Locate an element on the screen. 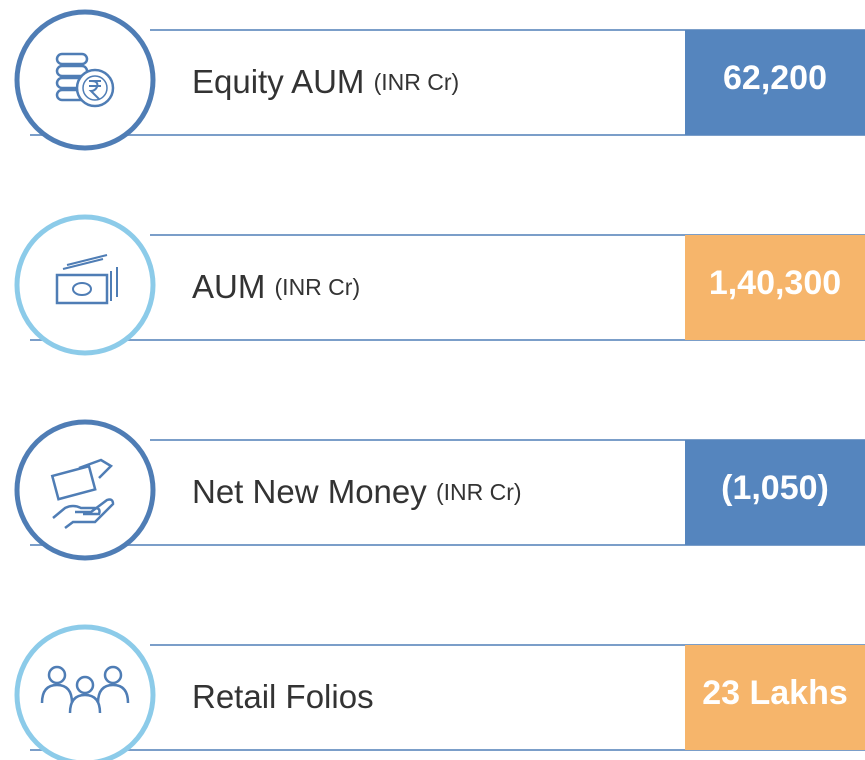 This screenshot has height=760, width=865. row-value: 23 Lakhs is located at coordinates (775, 693).